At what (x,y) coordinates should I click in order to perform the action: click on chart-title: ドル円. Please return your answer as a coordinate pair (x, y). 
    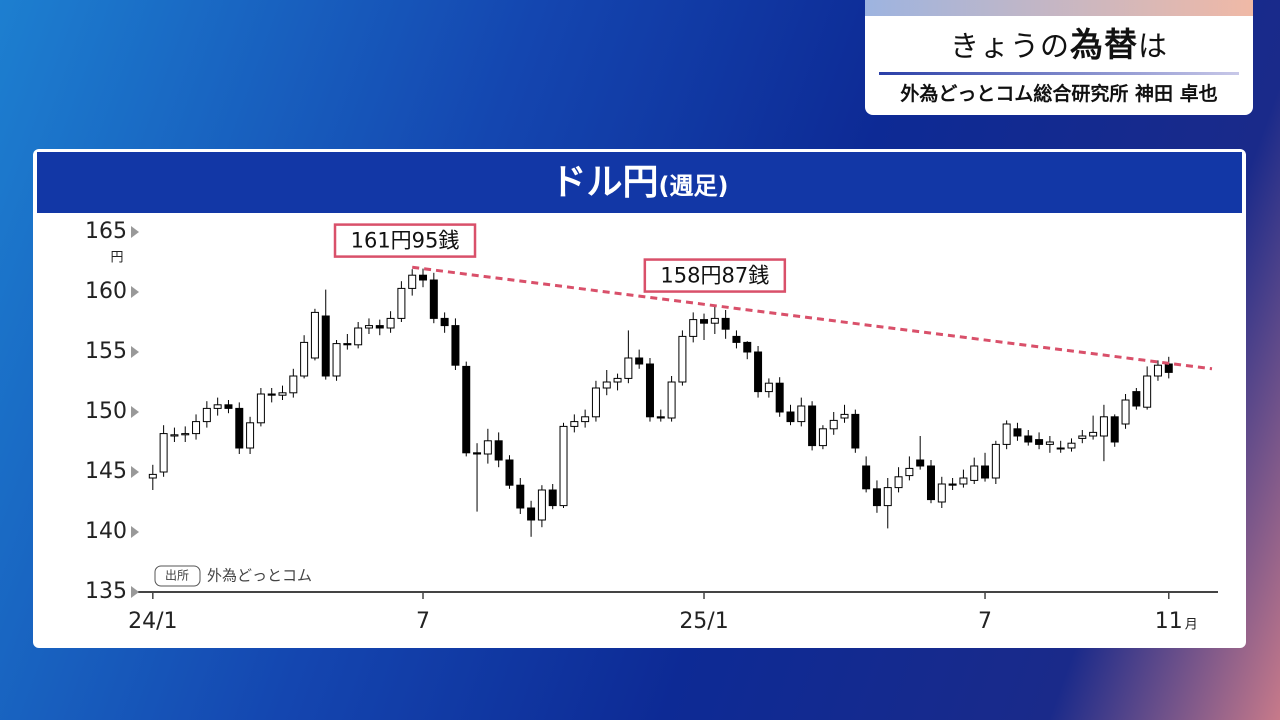
    Looking at the image, I should click on (604, 182).